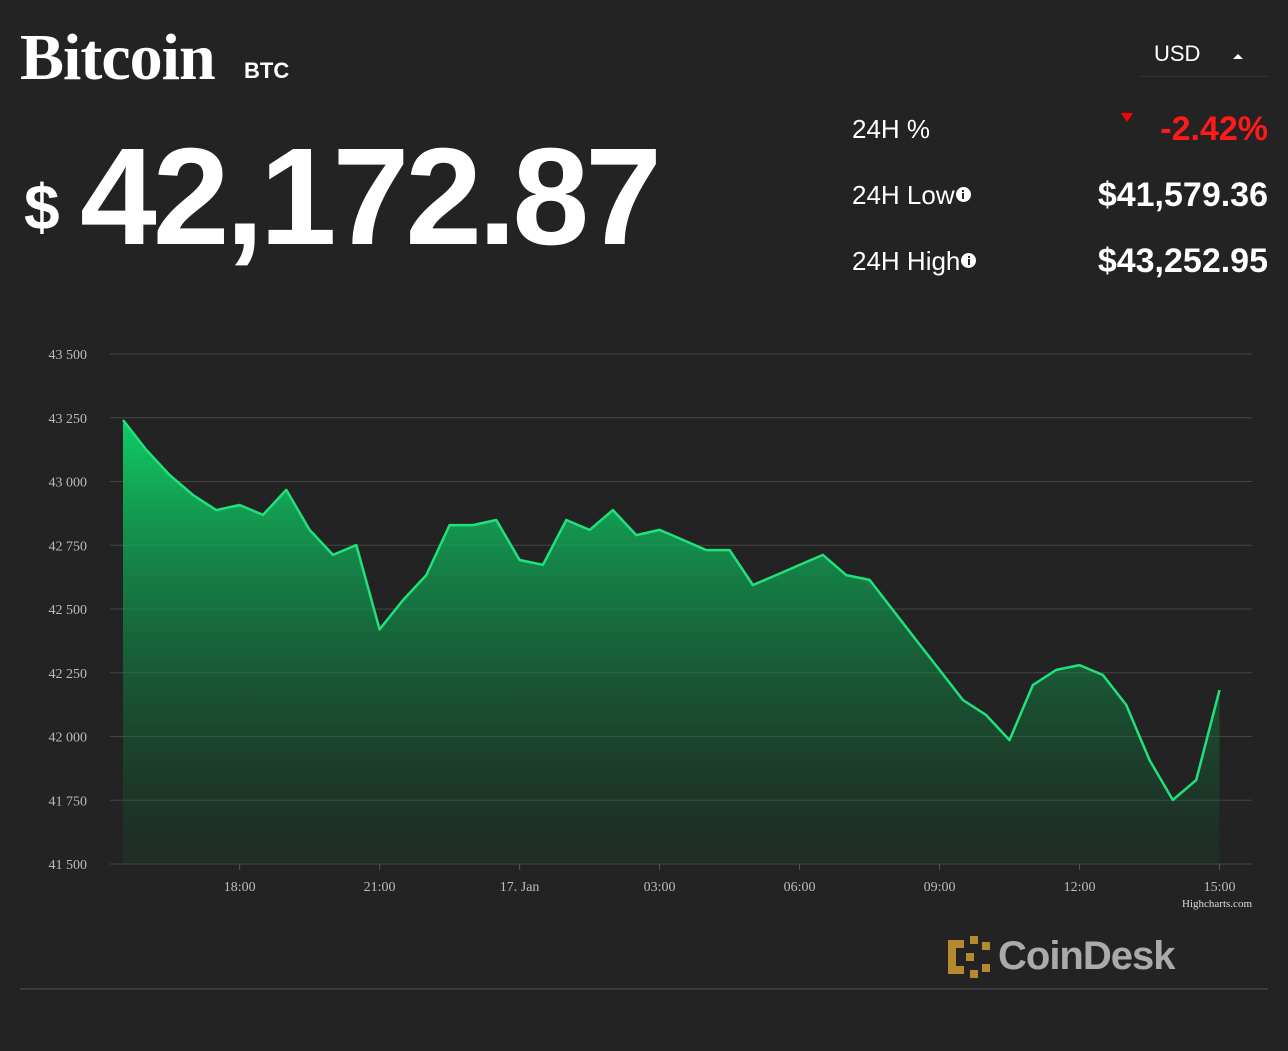 The height and width of the screenshot is (1051, 1288). I want to click on down-arrow, so click(1127, 117).